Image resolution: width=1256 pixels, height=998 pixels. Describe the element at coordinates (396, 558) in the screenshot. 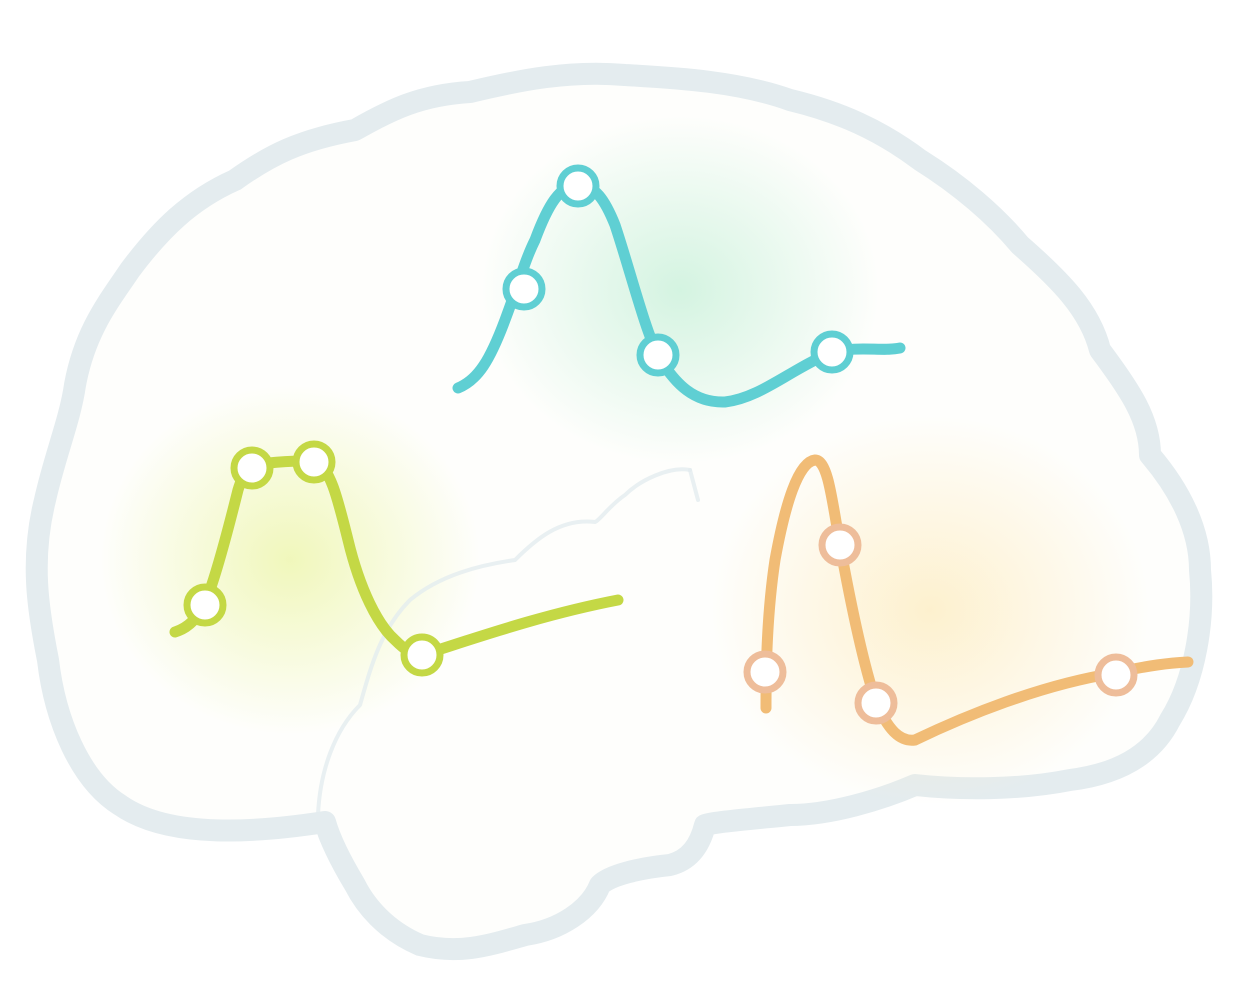

I see `green-waveform` at that location.